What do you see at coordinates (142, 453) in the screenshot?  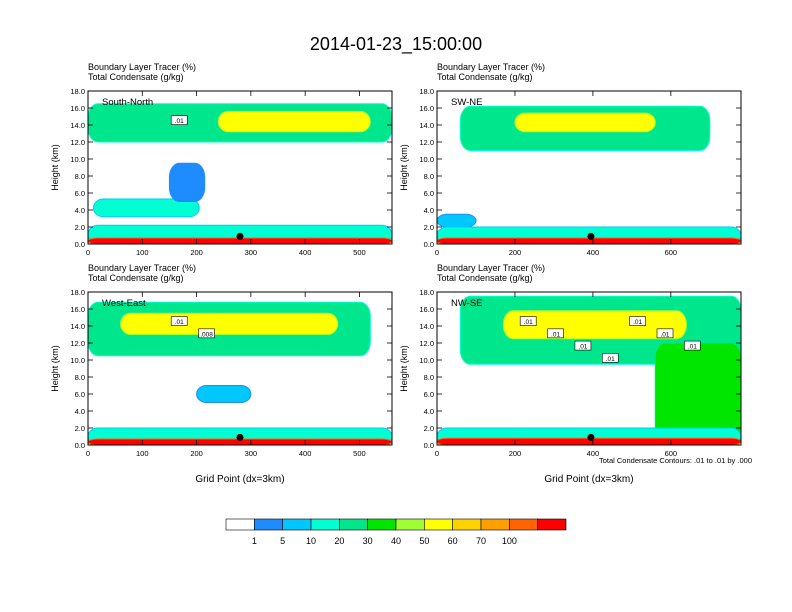 I see `x-tick-label: 100` at bounding box center [142, 453].